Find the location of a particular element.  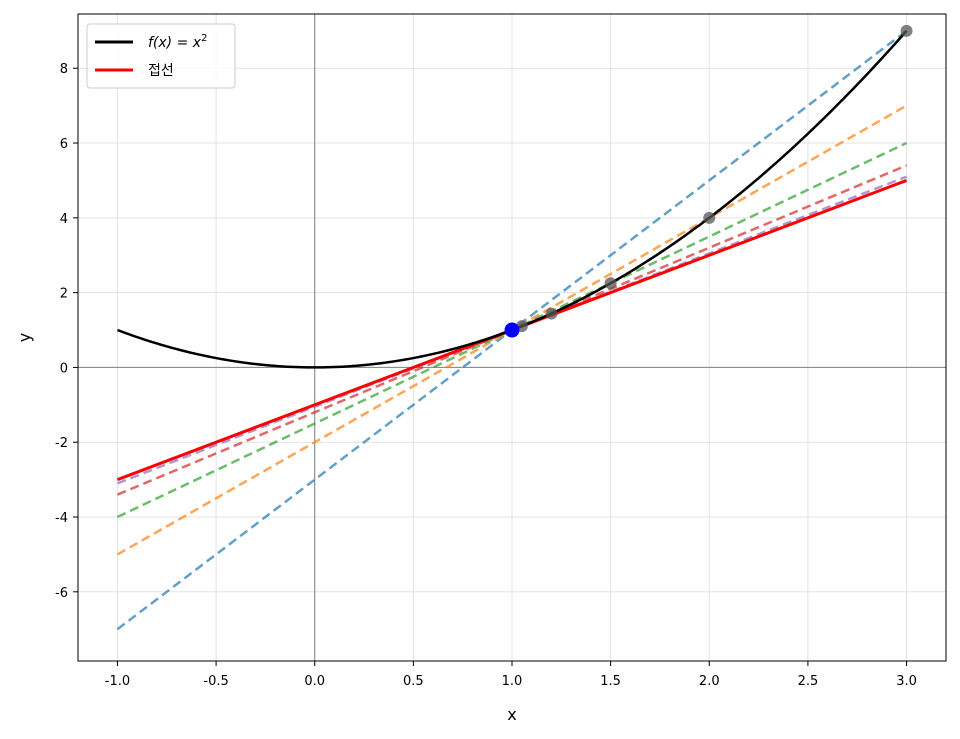

y-tick-label: -4 is located at coordinates (61, 518).